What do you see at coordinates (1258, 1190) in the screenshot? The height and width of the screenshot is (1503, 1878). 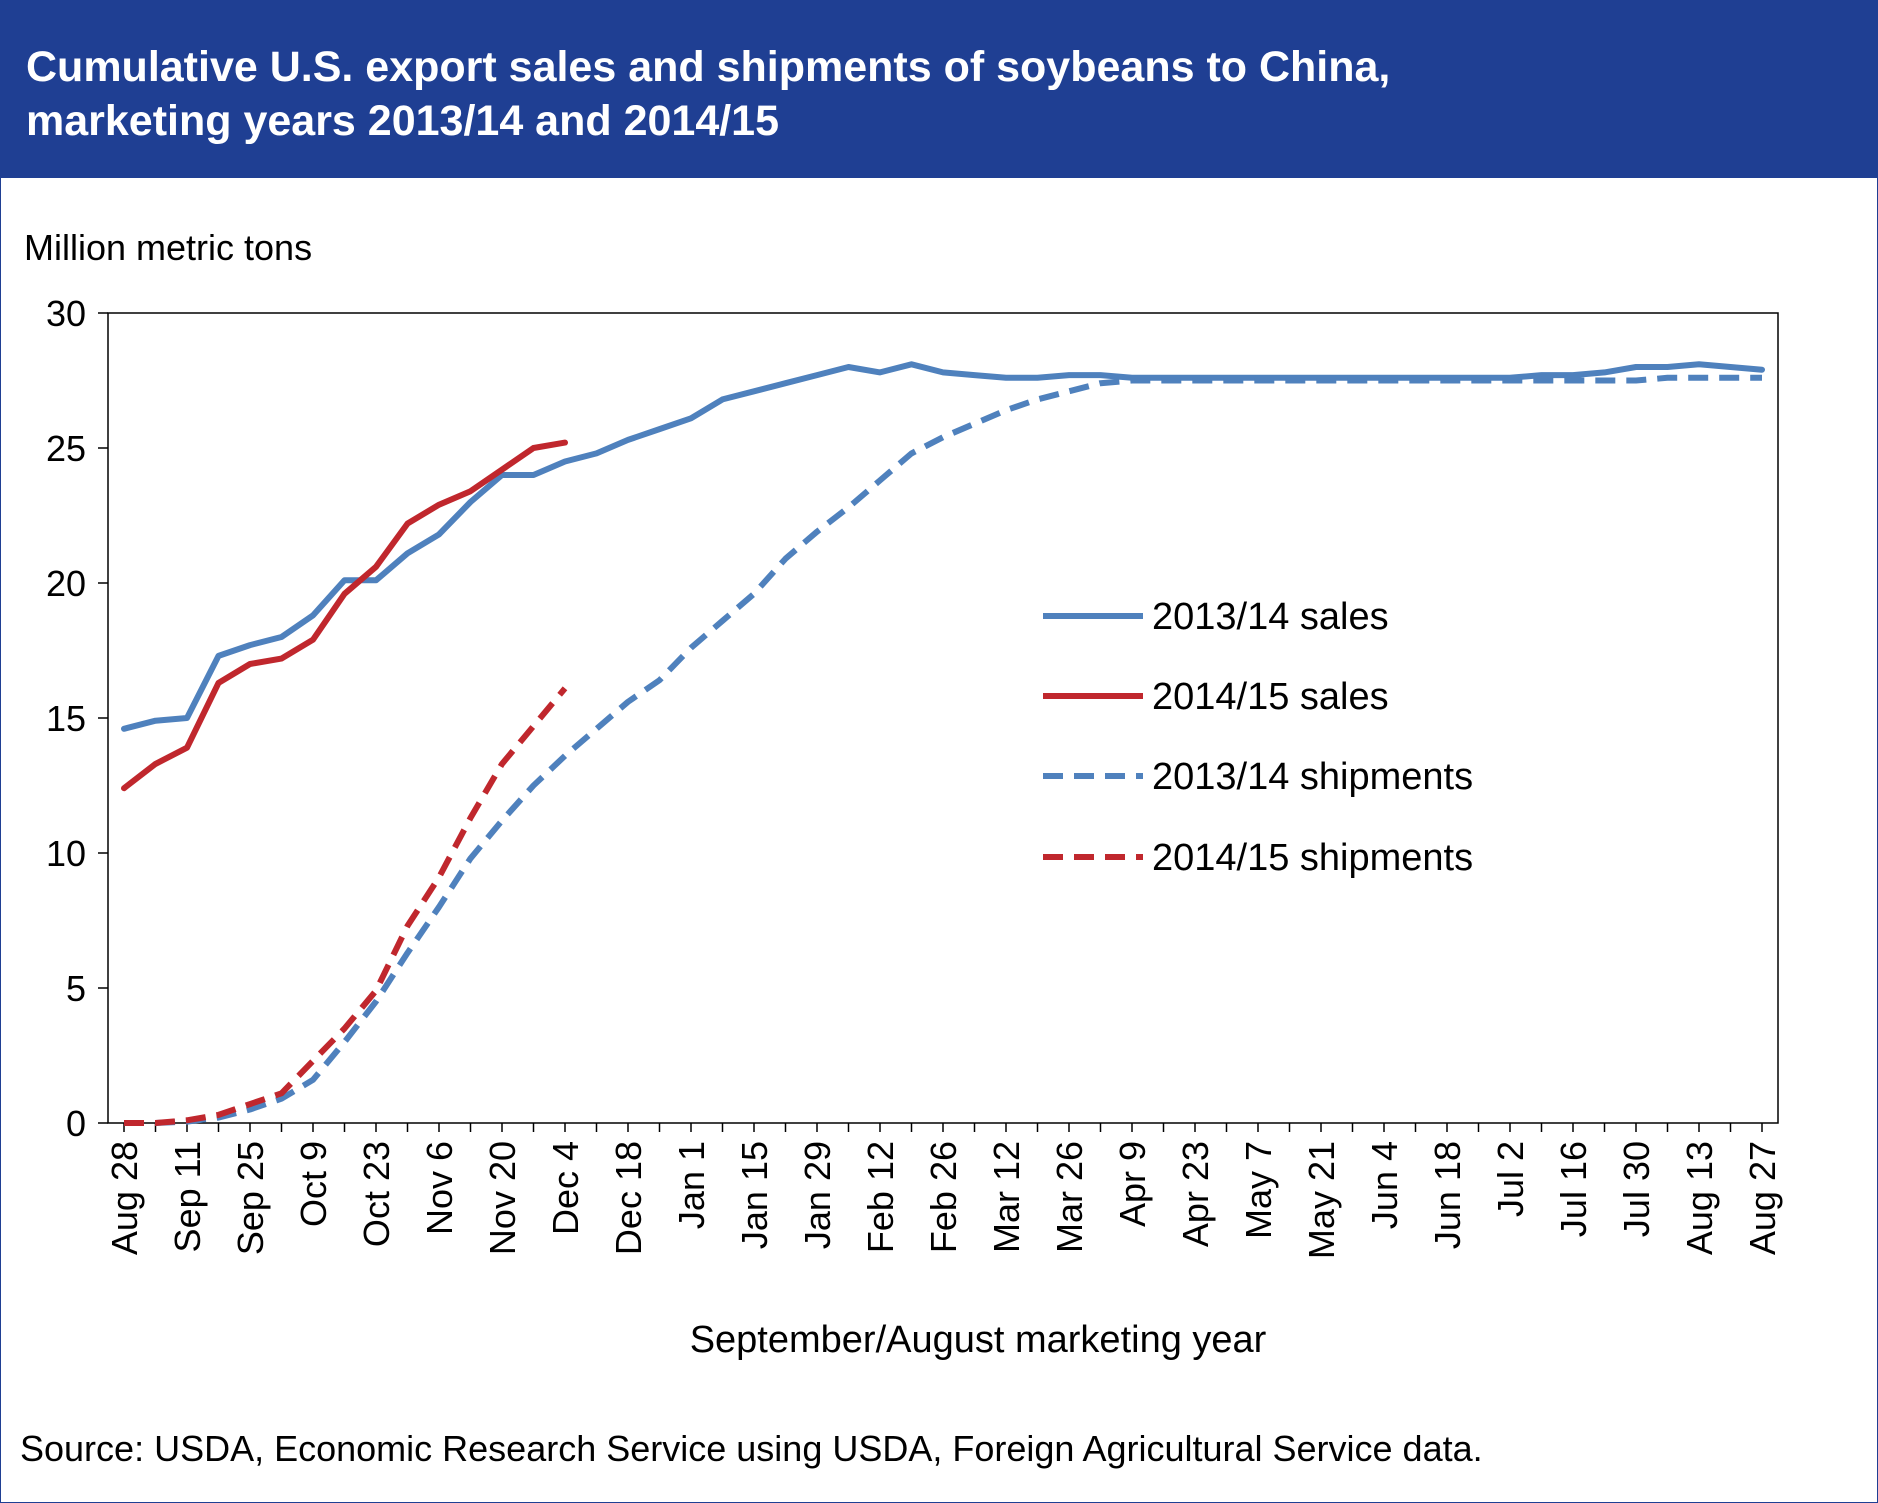 I see `x-tick-label: May 7` at bounding box center [1258, 1190].